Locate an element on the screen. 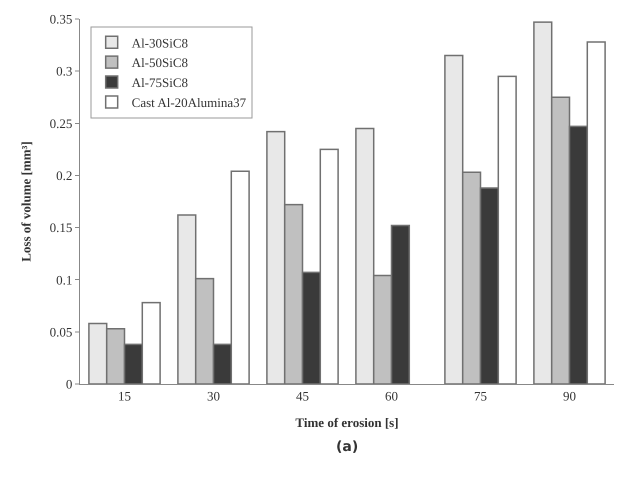 The width and height of the screenshot is (634, 479). legend-label: Al-50SiC8 is located at coordinates (160, 62).